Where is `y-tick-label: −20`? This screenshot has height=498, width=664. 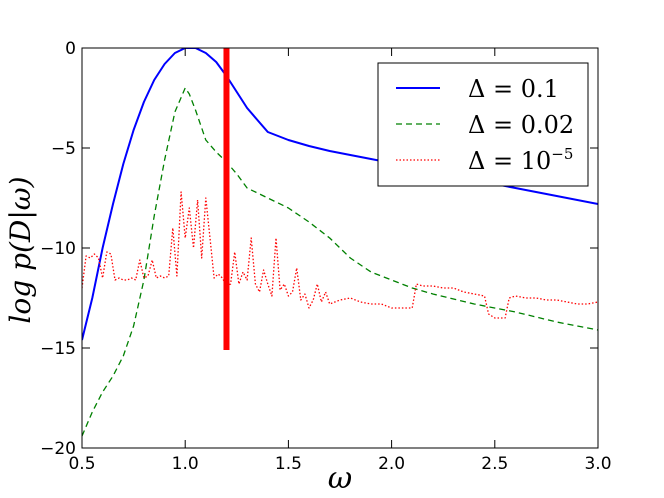
y-tick-label: −20 is located at coordinates (58, 449).